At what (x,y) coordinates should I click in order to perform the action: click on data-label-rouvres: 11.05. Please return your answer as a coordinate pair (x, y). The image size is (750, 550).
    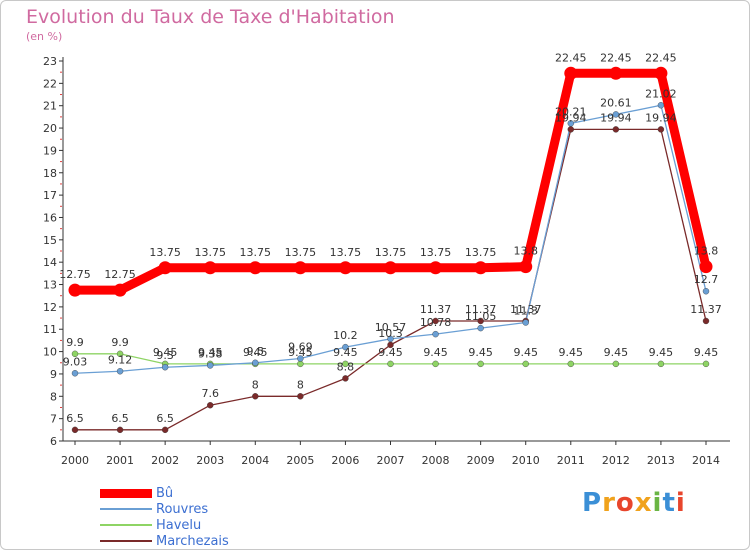
    Looking at the image, I should click on (481, 316).